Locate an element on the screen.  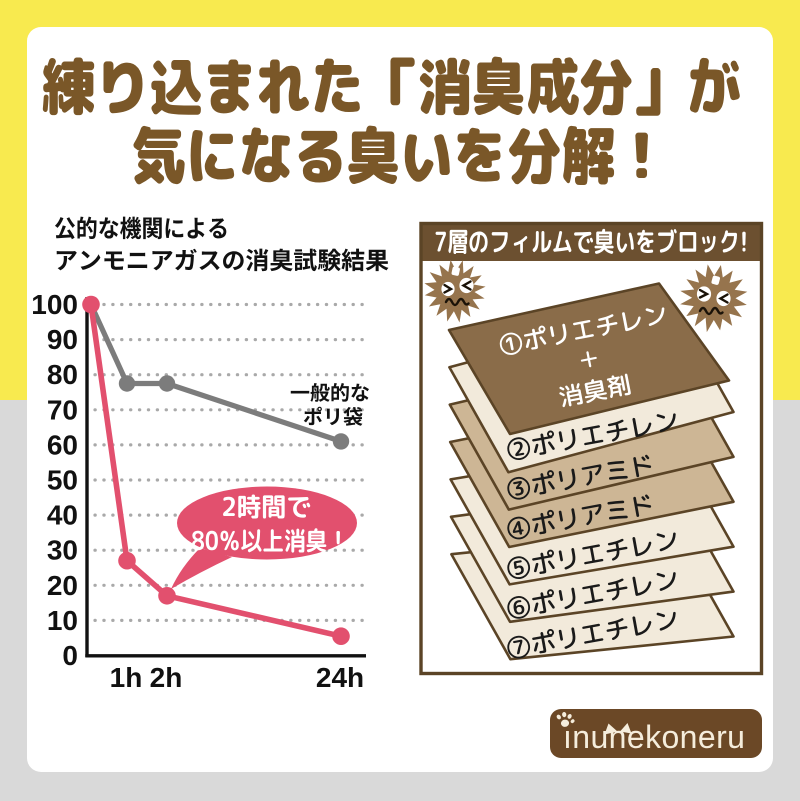
panel-header-text: 7層のフィルムで臭いをブロック! is located at coordinates (591, 242).